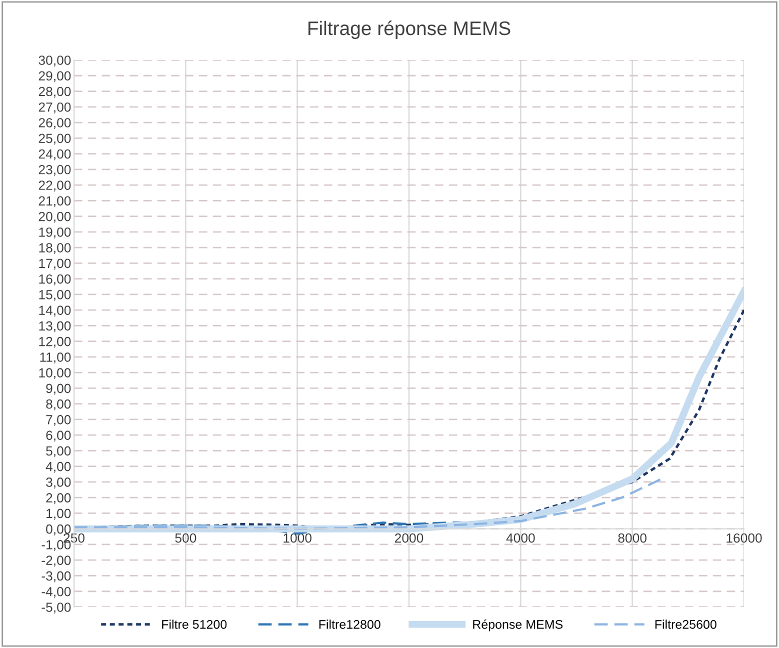 Image resolution: width=779 pixels, height=648 pixels. I want to click on y-tick-label: 19,00, so click(55, 232).